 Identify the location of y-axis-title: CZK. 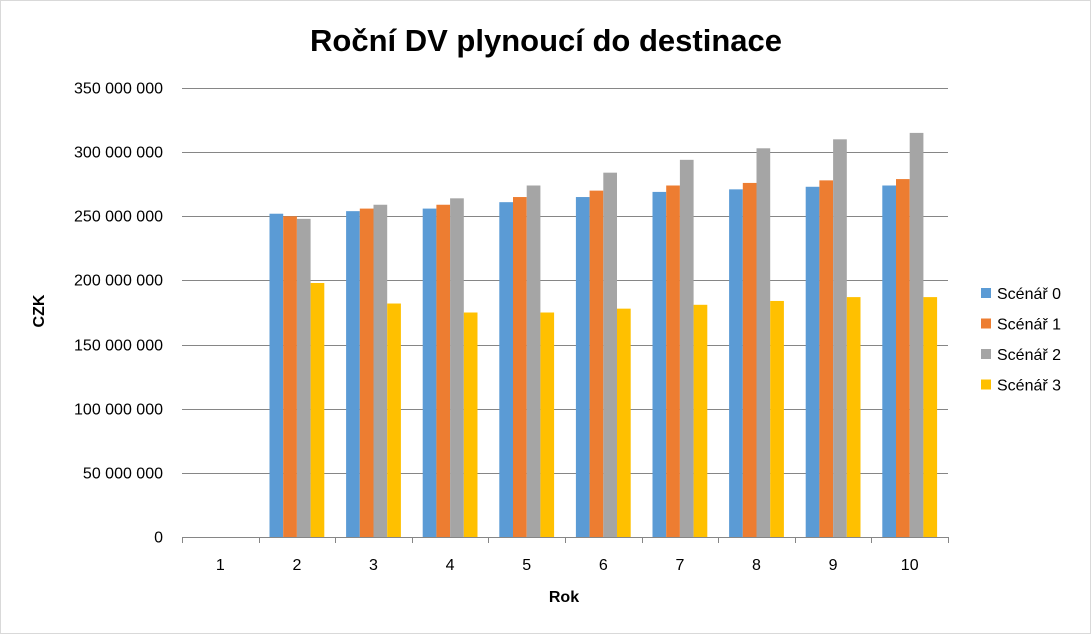
(39, 310).